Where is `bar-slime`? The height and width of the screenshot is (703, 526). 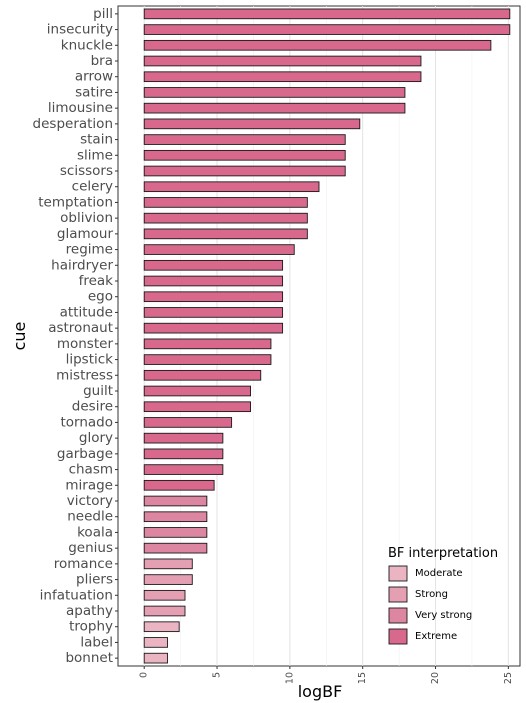 bar-slime is located at coordinates (244, 155).